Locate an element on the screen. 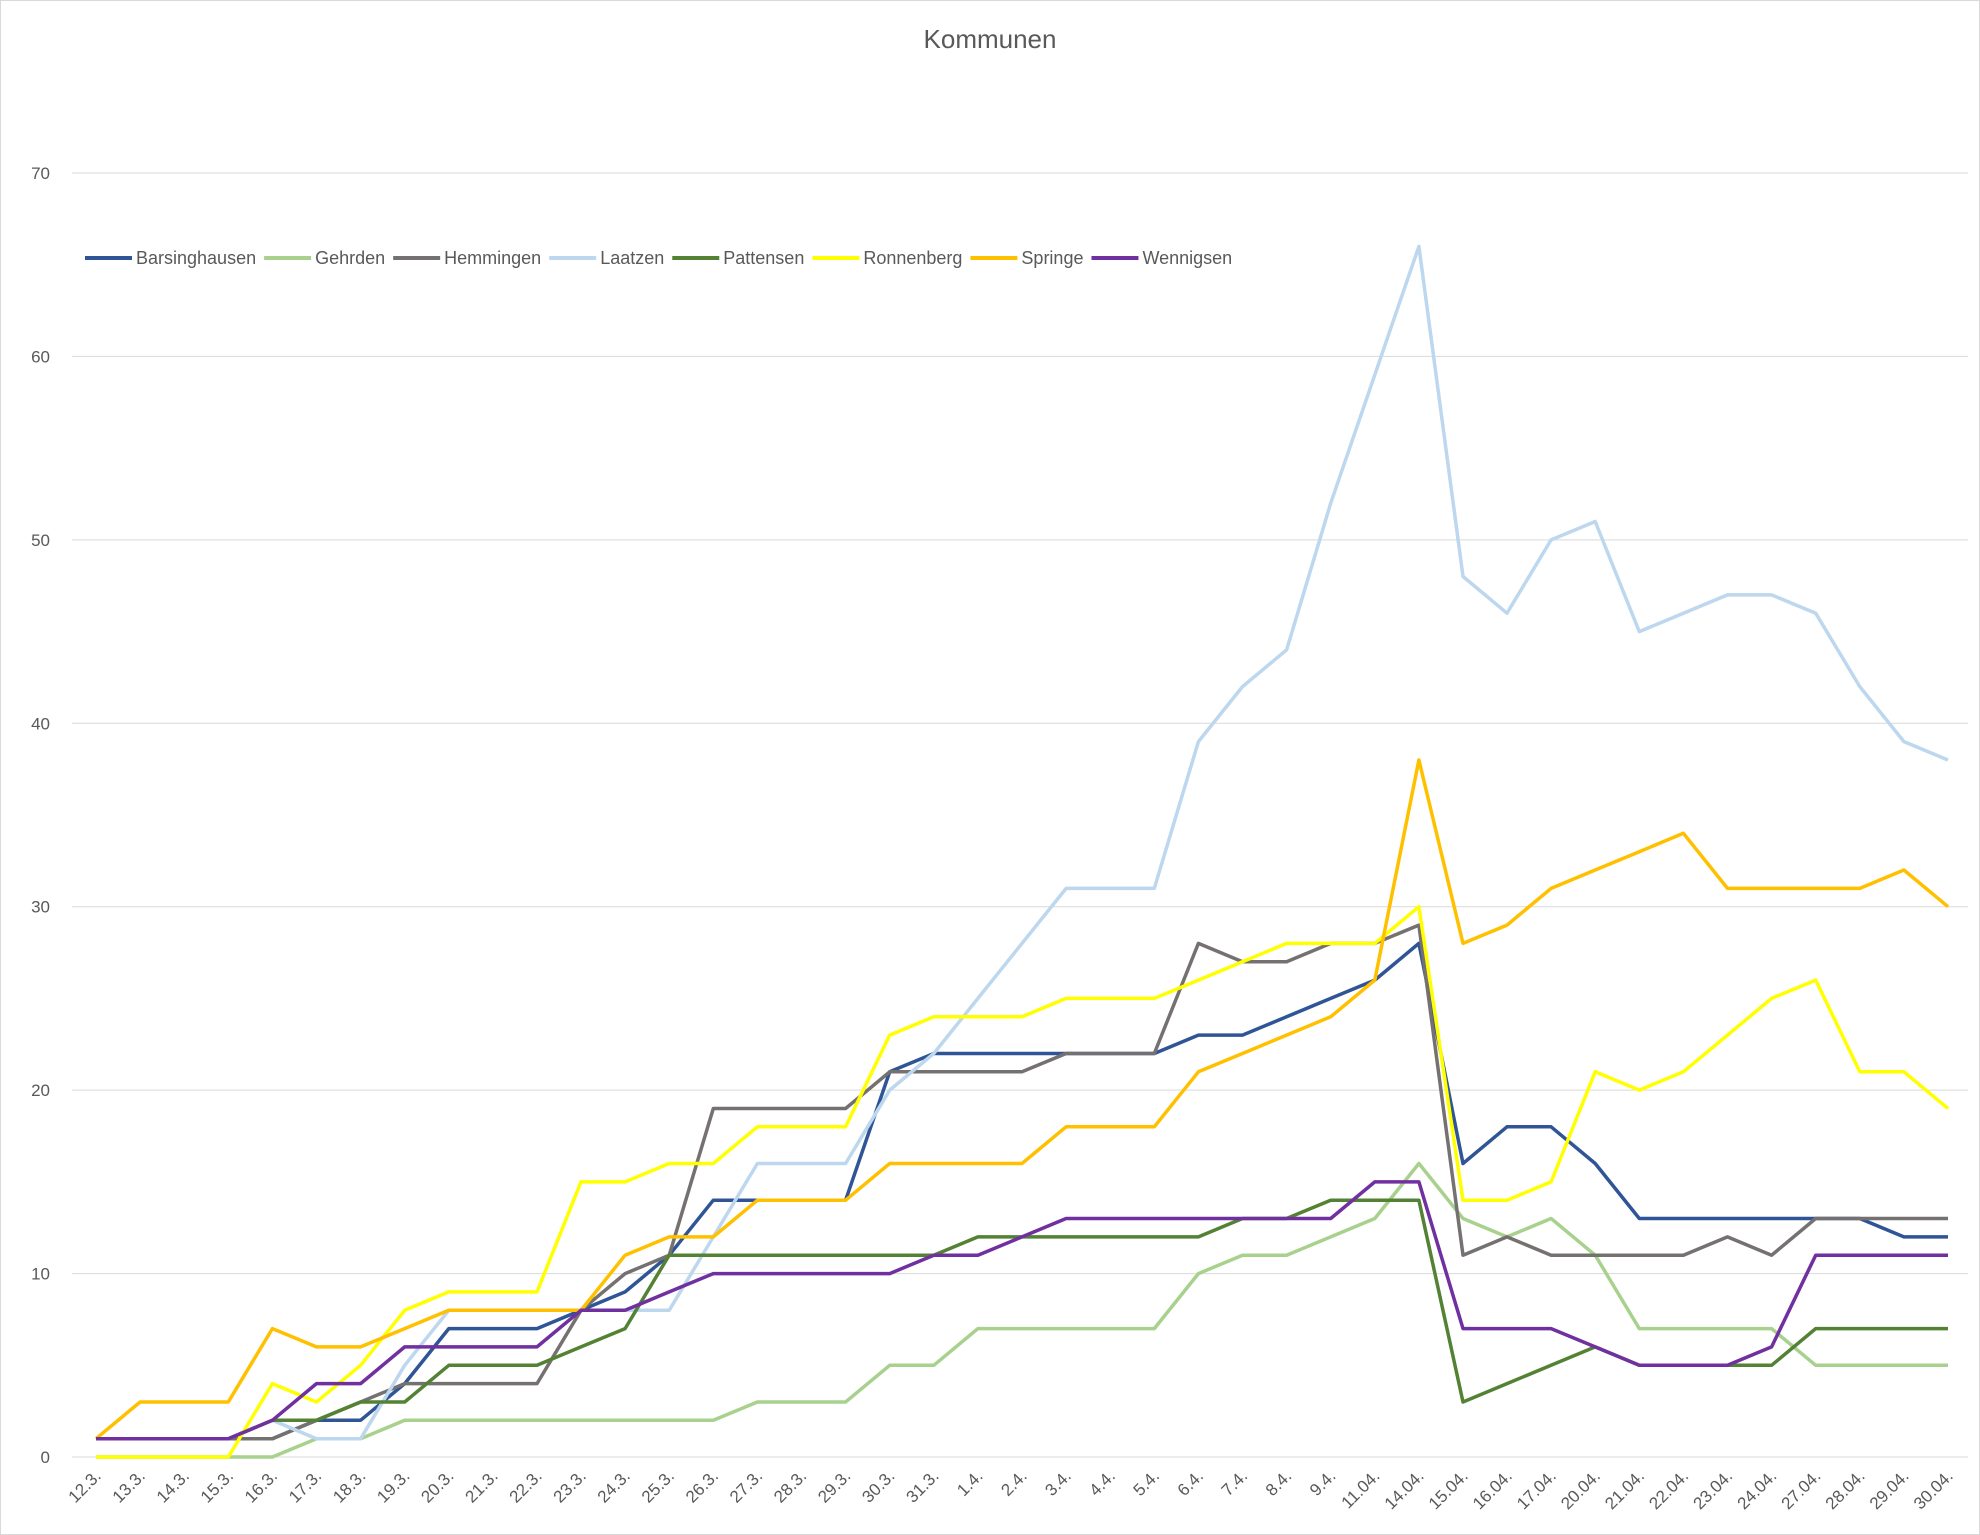 This screenshot has height=1535, width=1980. x-tick-label: 19.3. is located at coordinates (393, 1486).